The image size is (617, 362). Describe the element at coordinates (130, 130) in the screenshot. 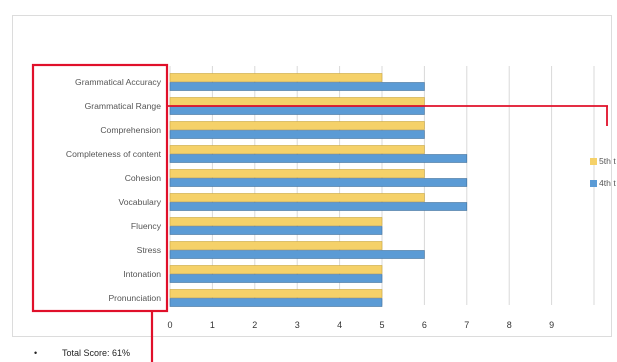

I see `category-label: Comprehension` at that location.